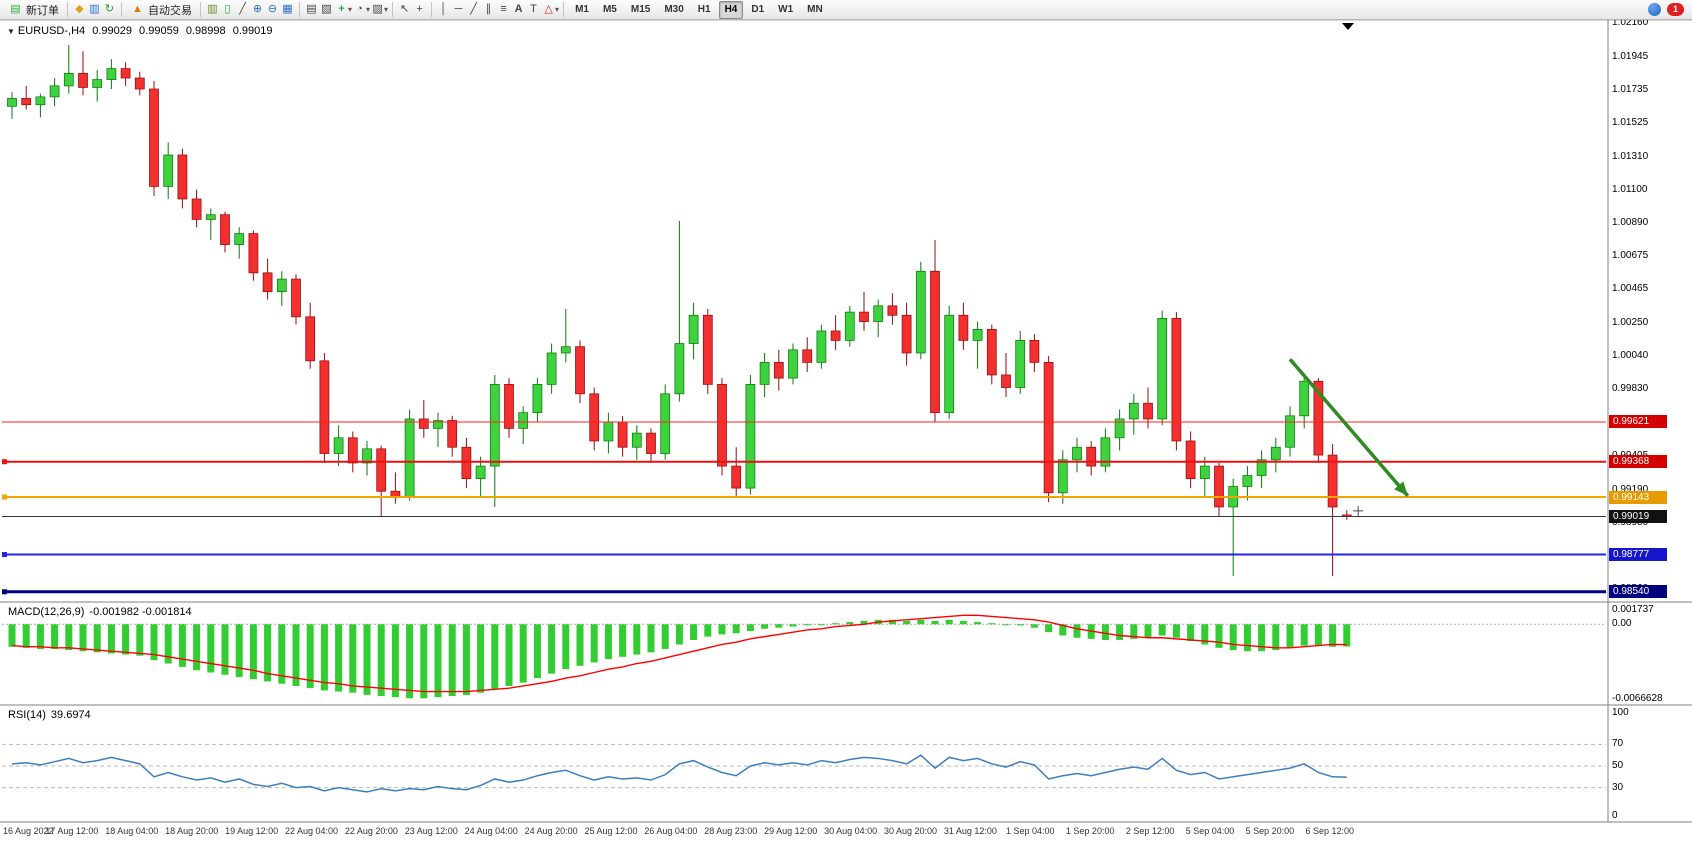 The width and height of the screenshot is (1692, 845). What do you see at coordinates (815, 9) in the screenshot?
I see `timeframe-MN: MN` at bounding box center [815, 9].